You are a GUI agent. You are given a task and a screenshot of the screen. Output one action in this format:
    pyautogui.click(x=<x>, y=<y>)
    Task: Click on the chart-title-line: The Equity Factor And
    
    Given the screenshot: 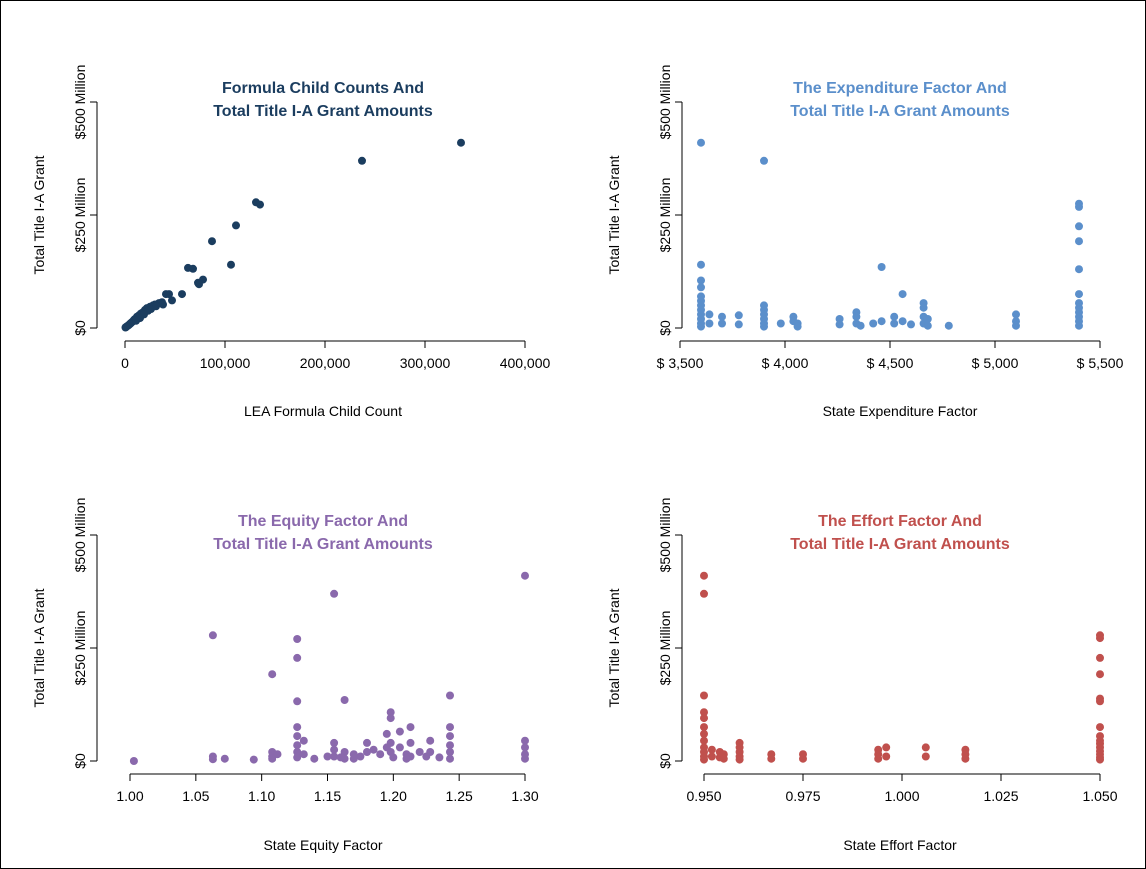 What is the action you would take?
    pyautogui.click(x=323, y=521)
    